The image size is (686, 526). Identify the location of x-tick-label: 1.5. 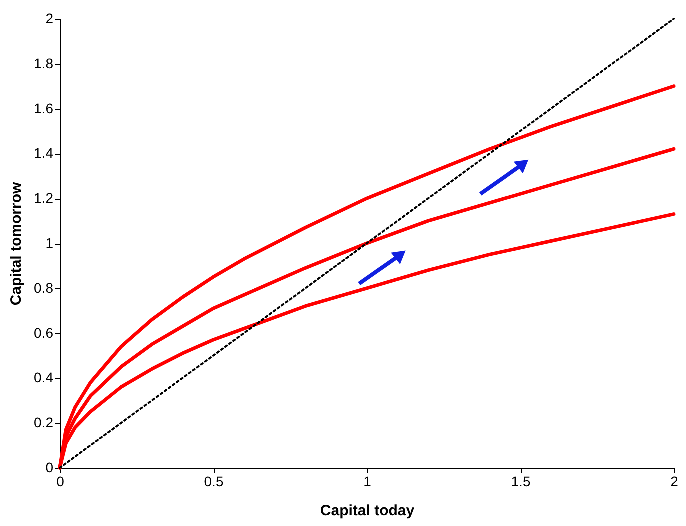
(521, 482).